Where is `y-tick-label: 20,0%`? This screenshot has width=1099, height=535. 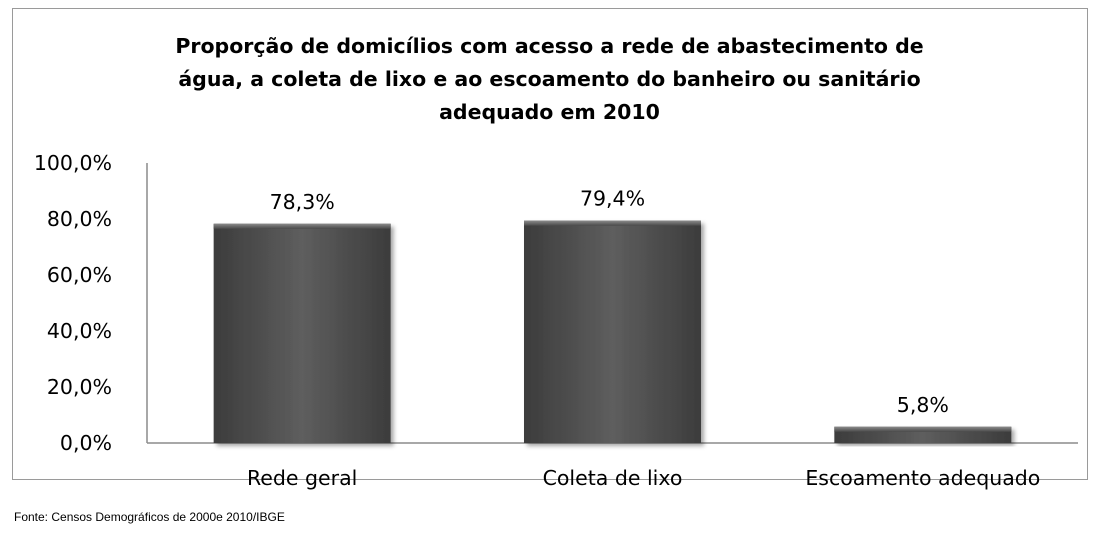
y-tick-label: 20,0% is located at coordinates (79, 387).